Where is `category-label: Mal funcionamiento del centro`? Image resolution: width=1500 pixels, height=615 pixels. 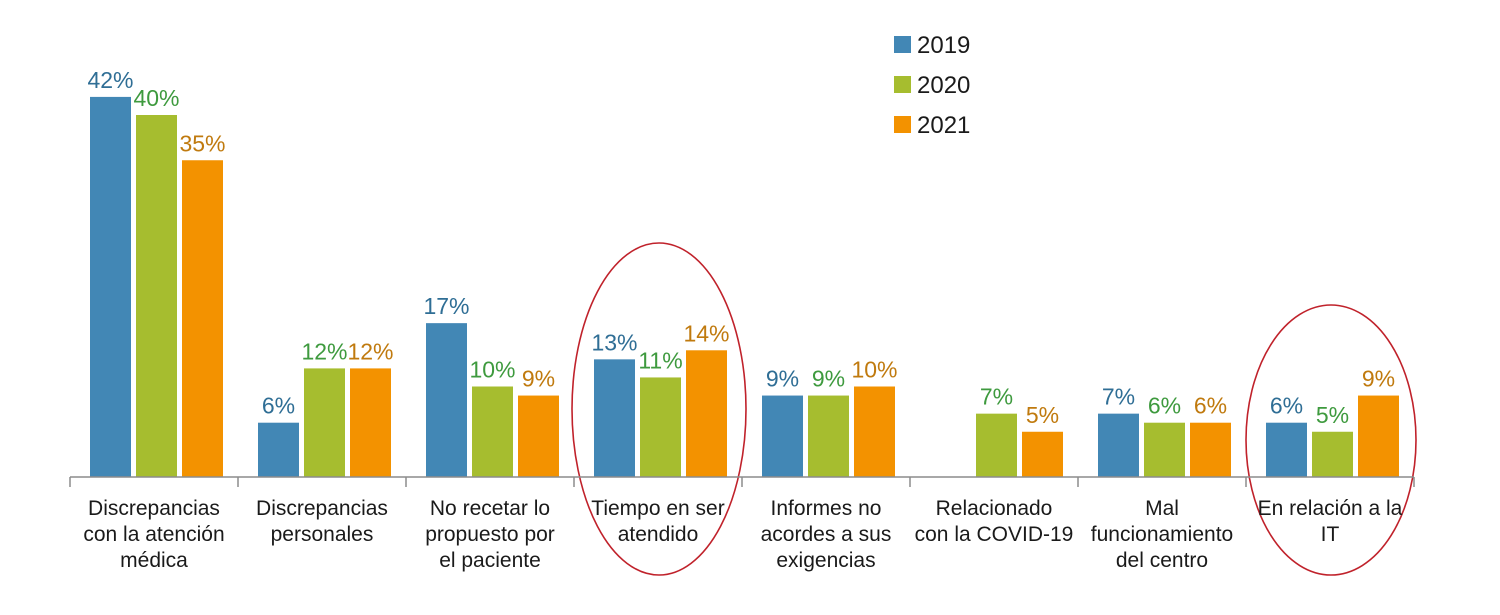 category-label: Mal funcionamiento del centro is located at coordinates (1162, 534).